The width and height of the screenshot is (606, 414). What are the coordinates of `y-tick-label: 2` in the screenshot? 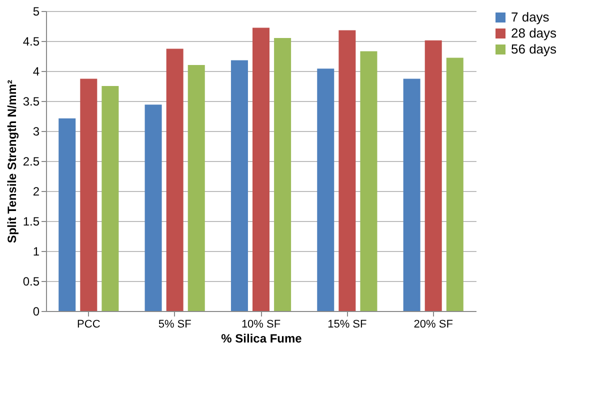 It's located at (36, 191).